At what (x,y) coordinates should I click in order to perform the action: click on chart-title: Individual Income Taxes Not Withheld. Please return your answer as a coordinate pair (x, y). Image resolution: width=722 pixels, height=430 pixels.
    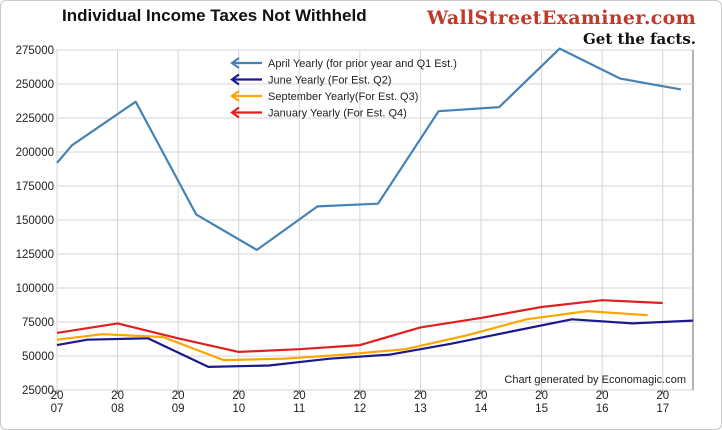
    Looking at the image, I should click on (214, 15).